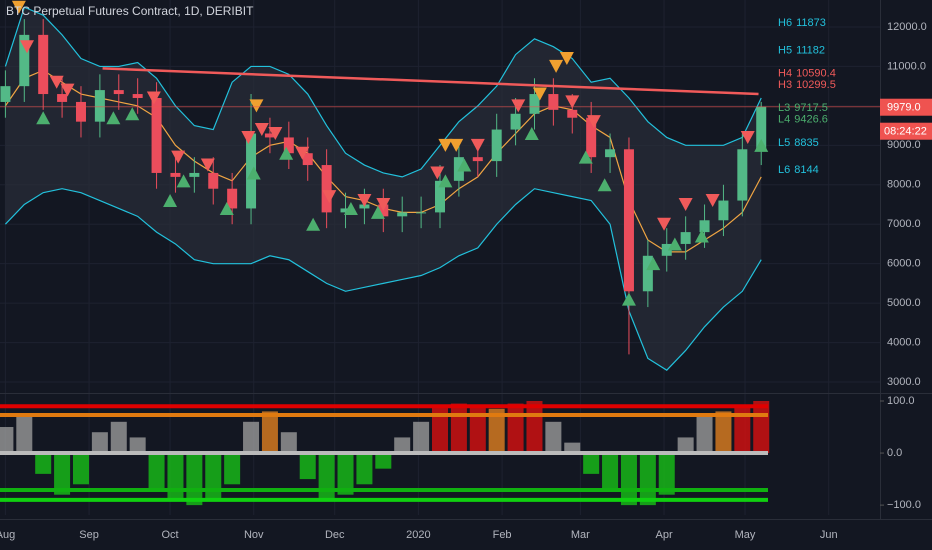  I want to click on y-tick-label: 6000.0, so click(904, 264).